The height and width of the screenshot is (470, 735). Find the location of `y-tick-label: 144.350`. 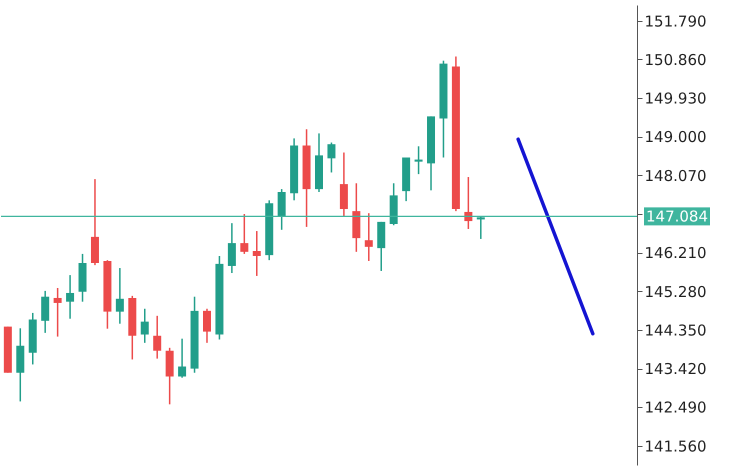

y-tick-label: 144.350 is located at coordinates (675, 330).